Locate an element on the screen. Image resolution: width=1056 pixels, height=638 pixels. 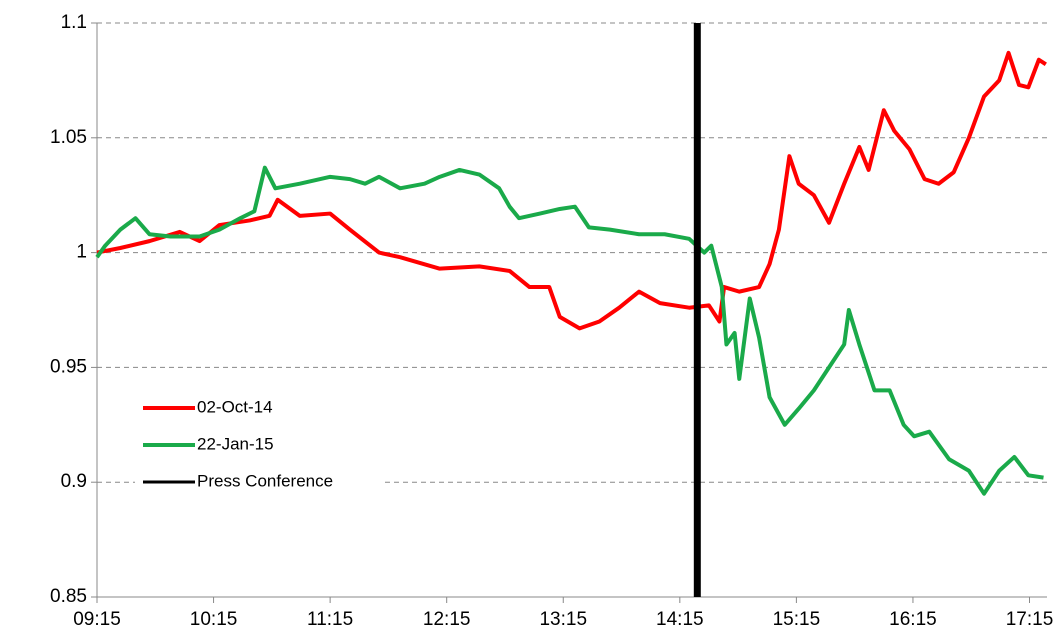
x-tick-label: 13:15 is located at coordinates (563, 619).